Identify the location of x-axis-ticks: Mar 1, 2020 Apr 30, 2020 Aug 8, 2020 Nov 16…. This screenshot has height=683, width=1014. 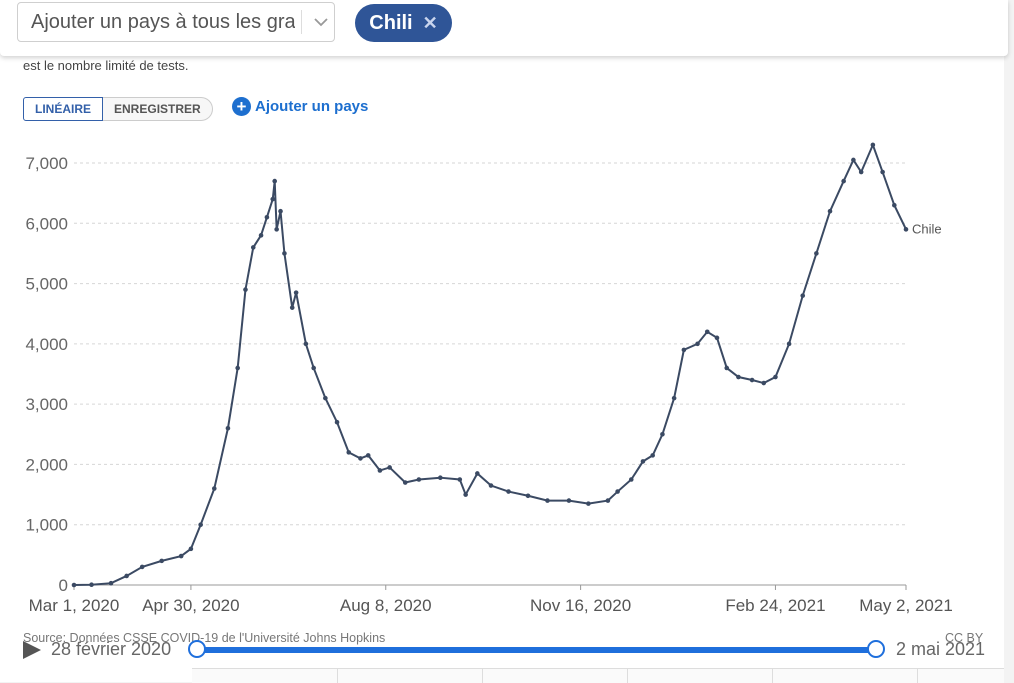
(491, 600).